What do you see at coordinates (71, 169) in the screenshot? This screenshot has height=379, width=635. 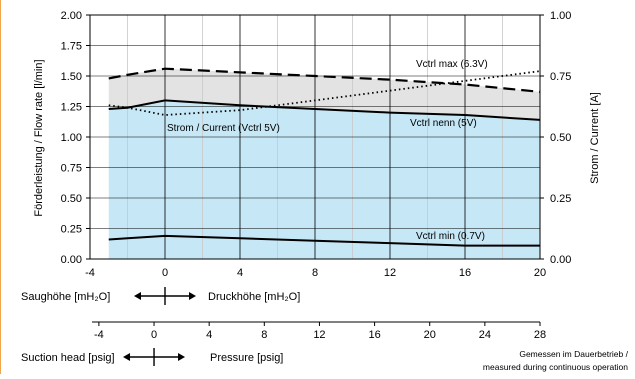 I see `y-left-tick-label: 0.75` at bounding box center [71, 169].